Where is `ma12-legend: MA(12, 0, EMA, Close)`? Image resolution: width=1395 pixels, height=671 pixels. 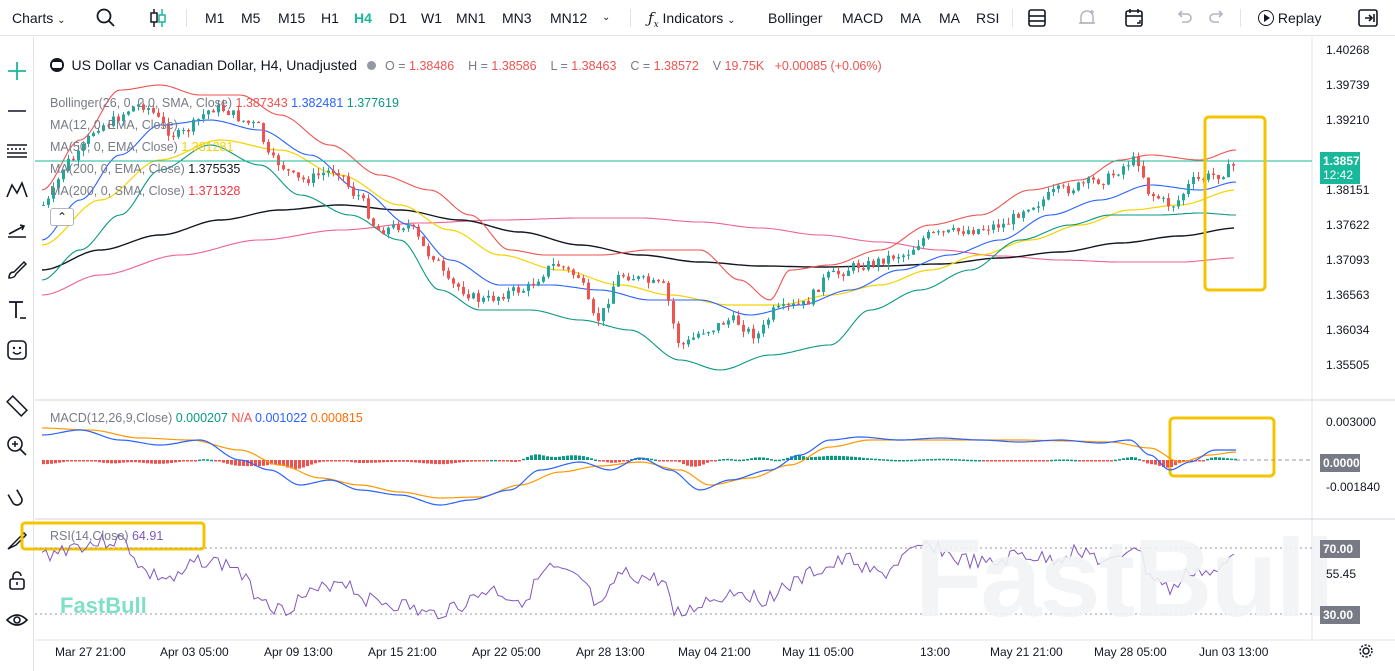 ma12-legend: MA(12, 0, EMA, Close) is located at coordinates (114, 125).